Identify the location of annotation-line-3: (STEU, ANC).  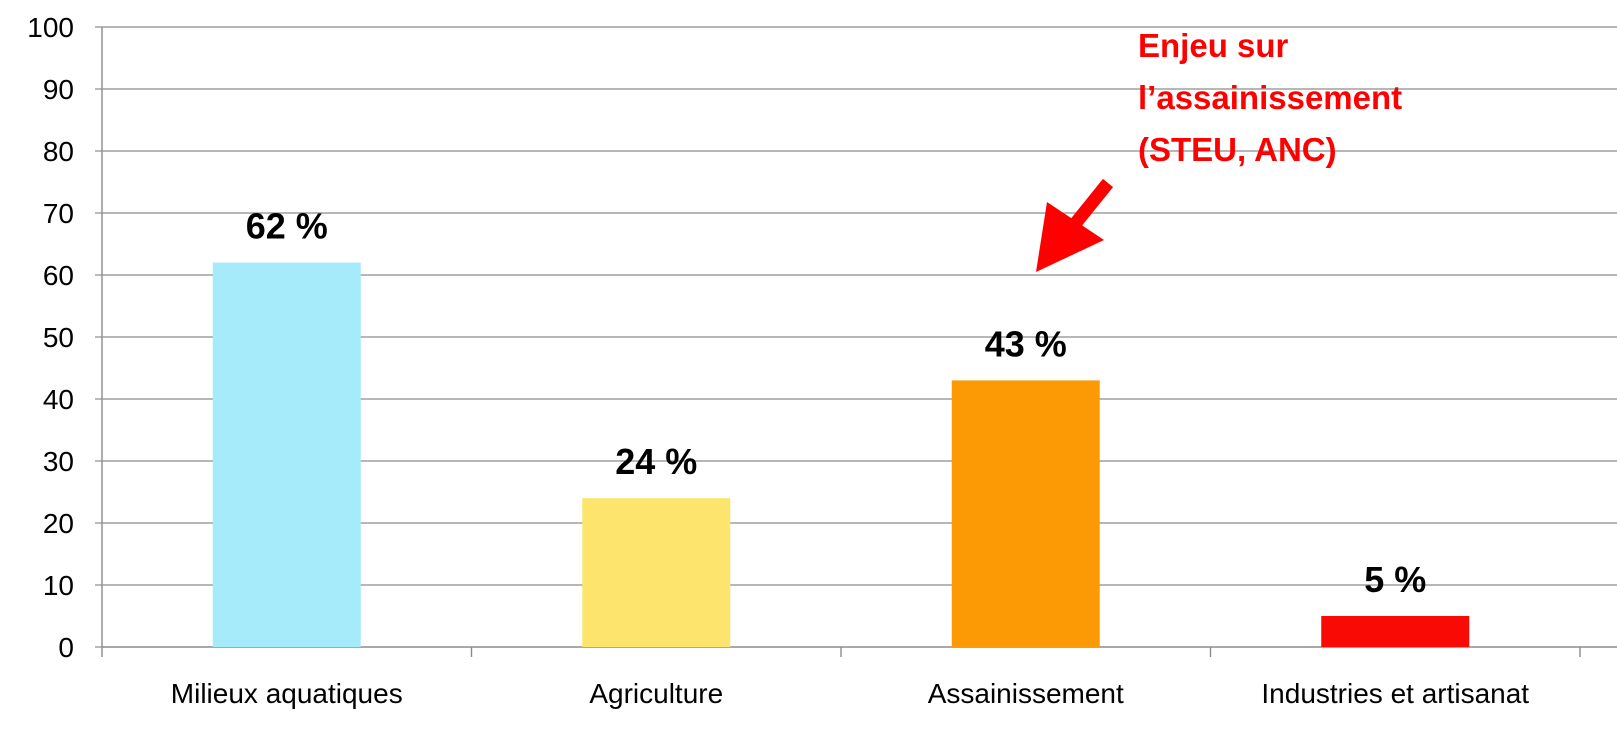
(1237, 149).